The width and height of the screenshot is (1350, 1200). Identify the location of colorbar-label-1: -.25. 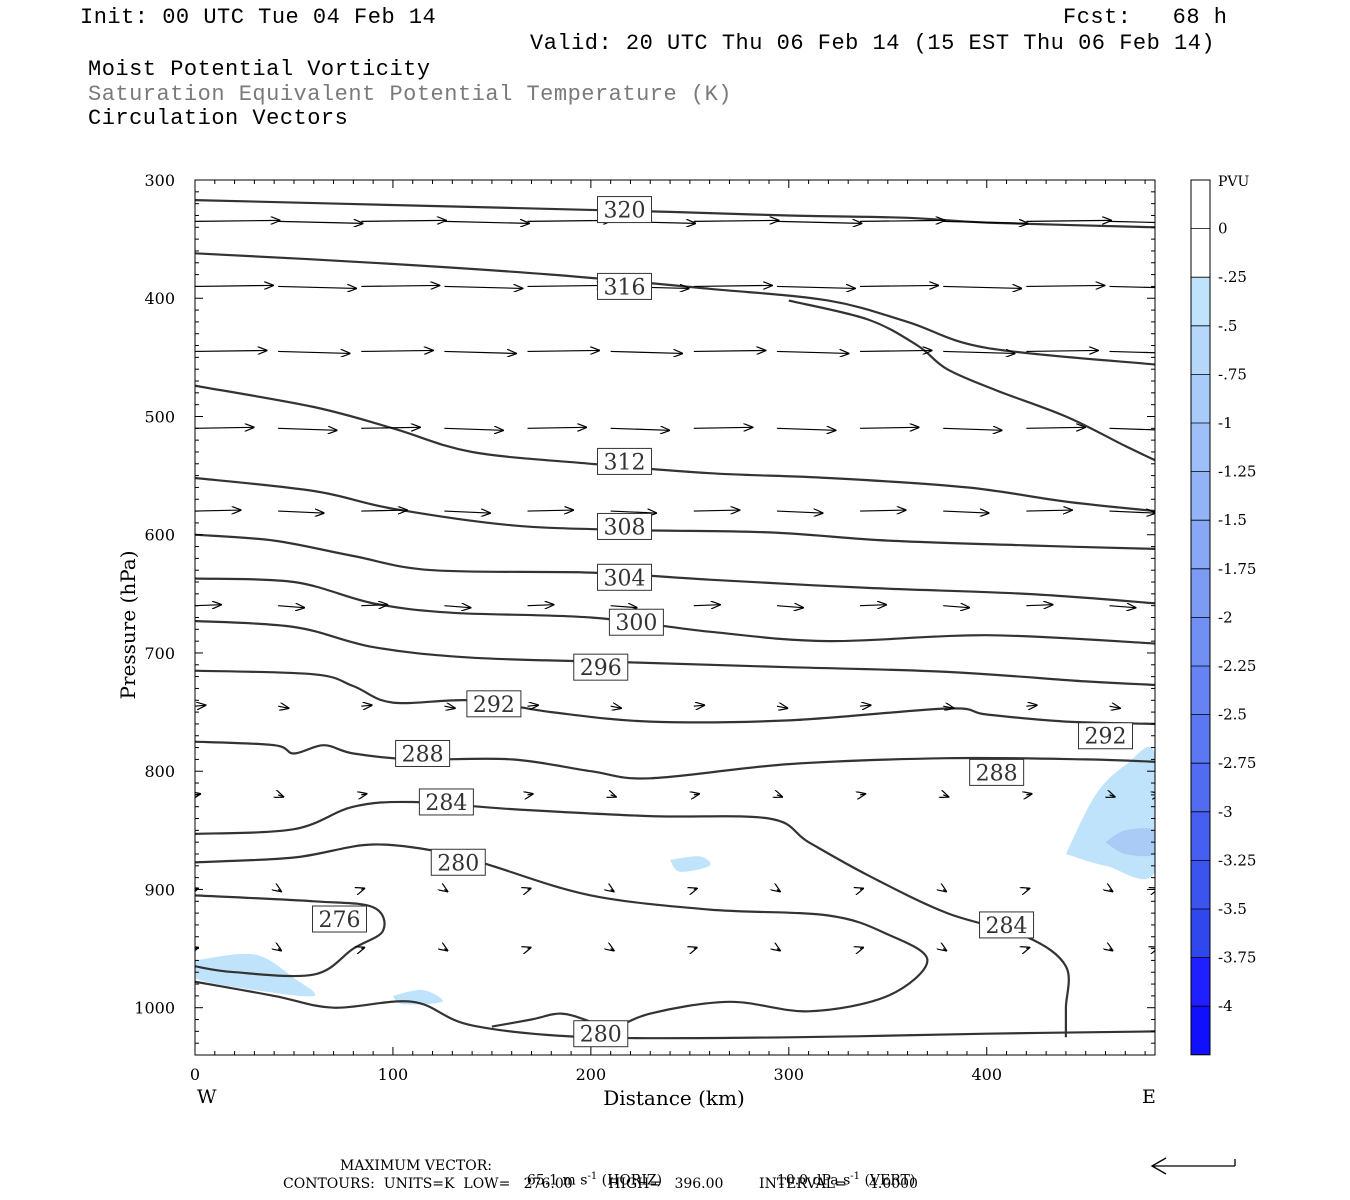
(1232, 277).